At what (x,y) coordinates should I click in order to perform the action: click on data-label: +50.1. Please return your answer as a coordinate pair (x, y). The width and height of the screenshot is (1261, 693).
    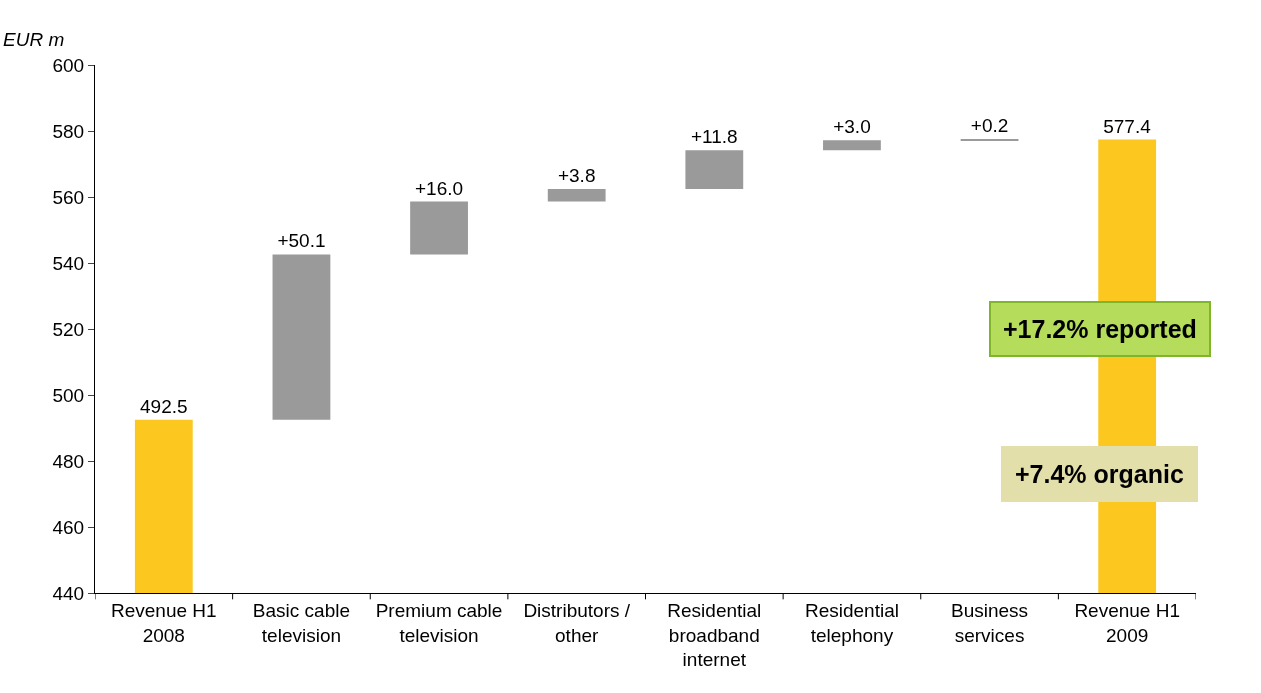
    Looking at the image, I should click on (301, 241).